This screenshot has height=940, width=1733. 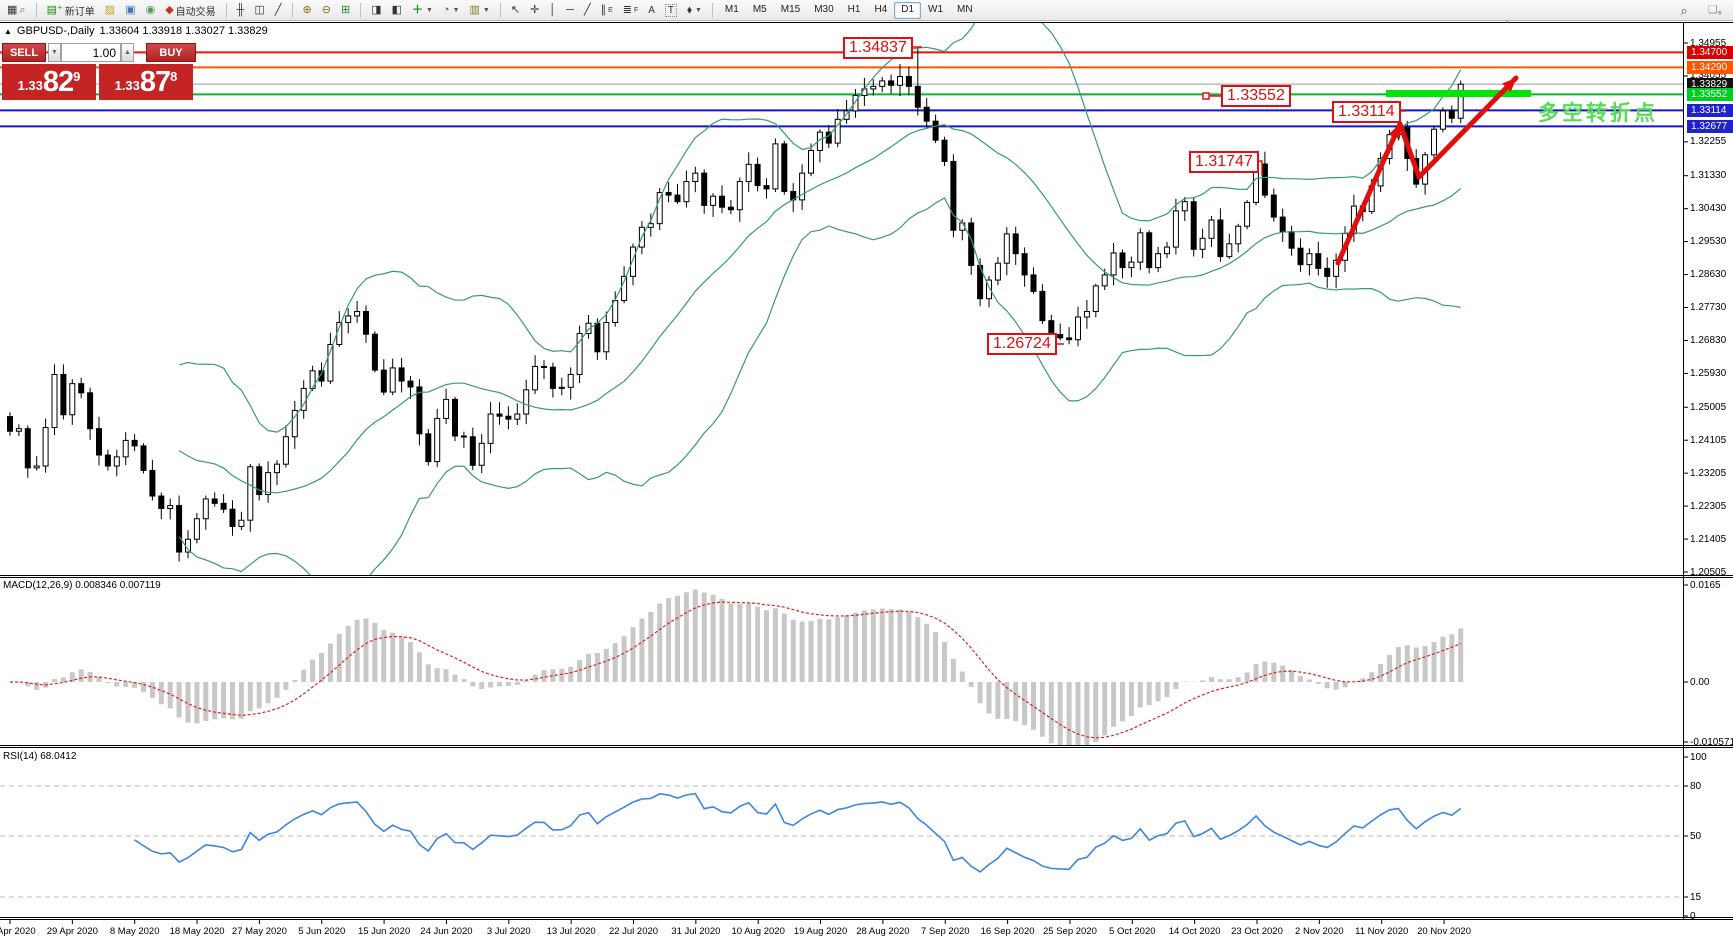 What do you see at coordinates (696, 931) in the screenshot?
I see `date-axis-label: 31 Jul 2020` at bounding box center [696, 931].